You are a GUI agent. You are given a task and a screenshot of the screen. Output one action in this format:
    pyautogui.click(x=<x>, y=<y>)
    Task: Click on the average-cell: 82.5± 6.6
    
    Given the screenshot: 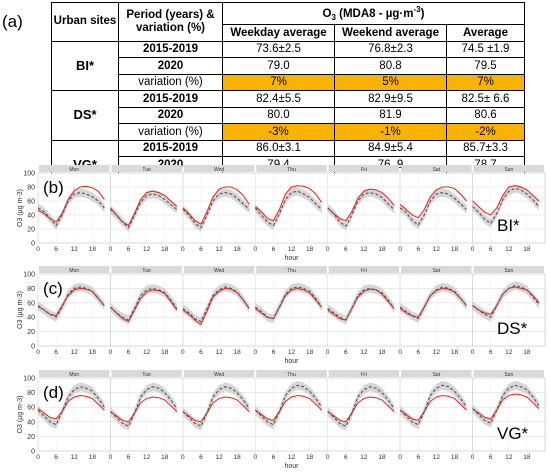 What is the action you would take?
    pyautogui.click(x=485, y=99)
    